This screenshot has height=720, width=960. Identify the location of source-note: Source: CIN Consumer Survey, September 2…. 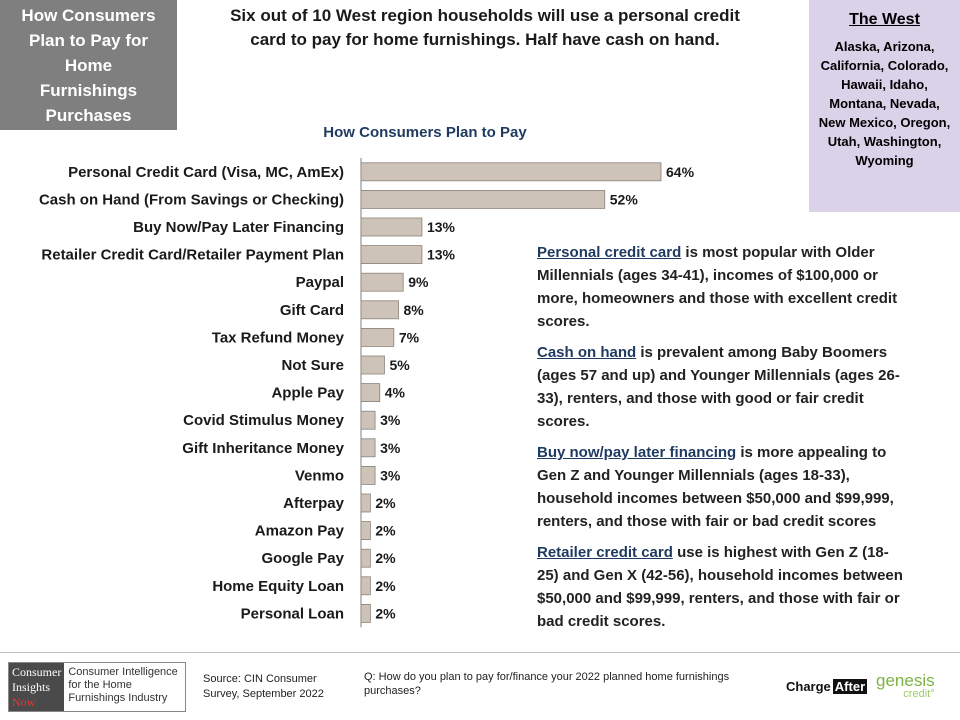
(263, 686).